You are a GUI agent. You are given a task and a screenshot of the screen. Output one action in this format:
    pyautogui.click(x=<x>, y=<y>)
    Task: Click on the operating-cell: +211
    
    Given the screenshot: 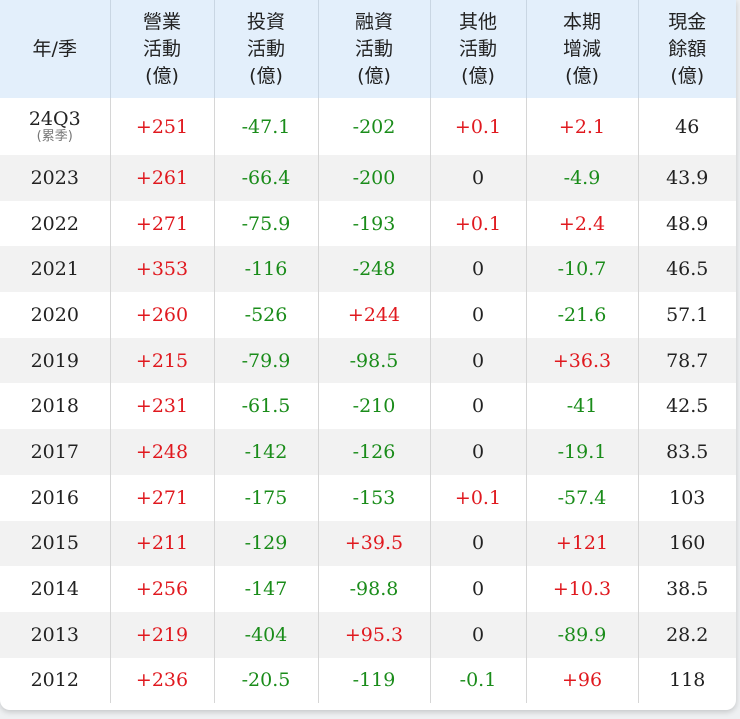 What is the action you would take?
    pyautogui.click(x=162, y=543)
    